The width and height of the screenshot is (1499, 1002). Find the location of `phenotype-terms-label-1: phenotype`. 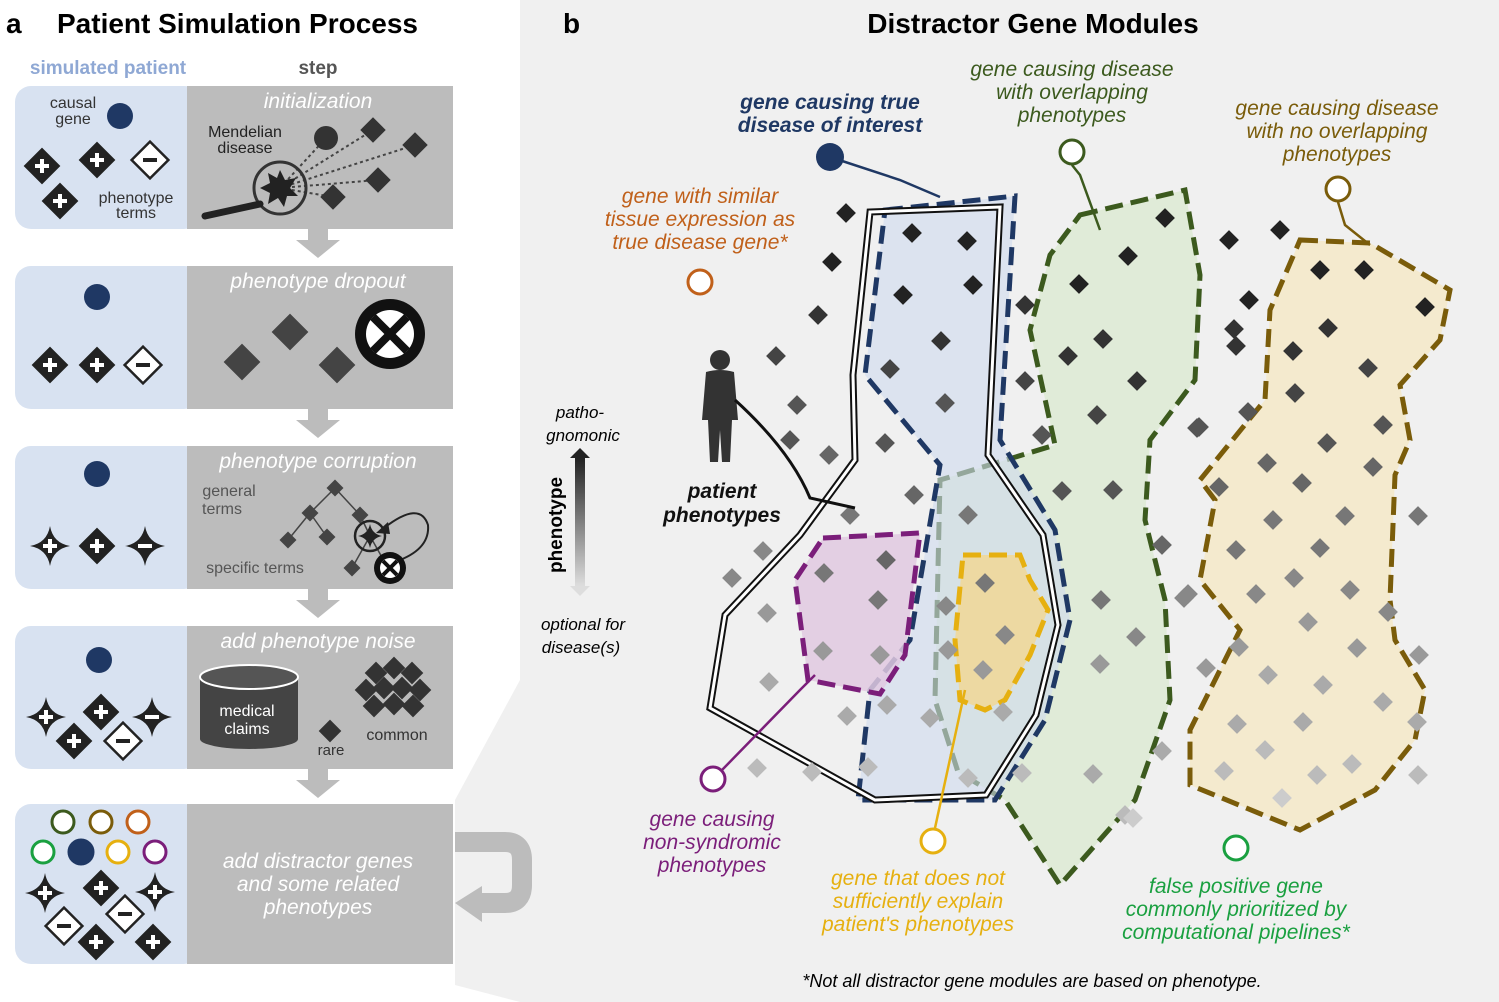

phenotype-terms-label-1: phenotype is located at coordinates (136, 198).